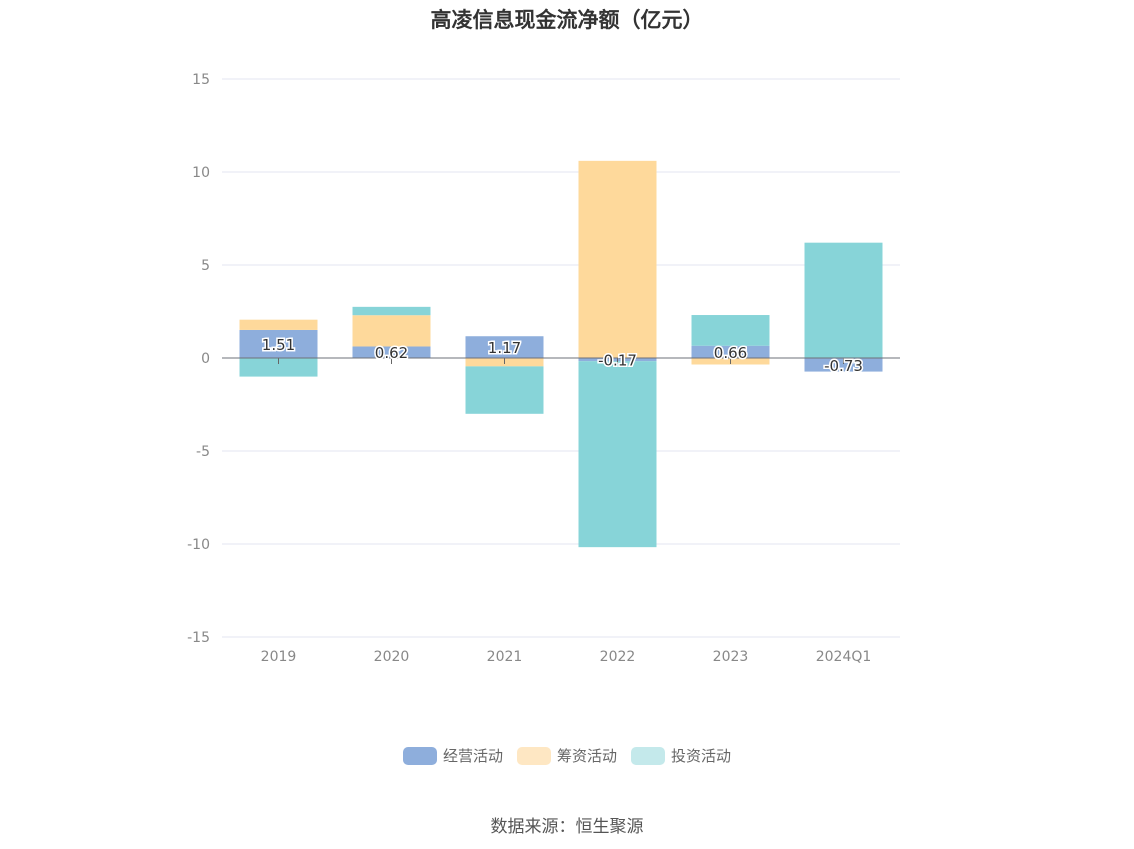  What do you see at coordinates (205, 359) in the screenshot?
I see `y-tick-label: 0` at bounding box center [205, 359].